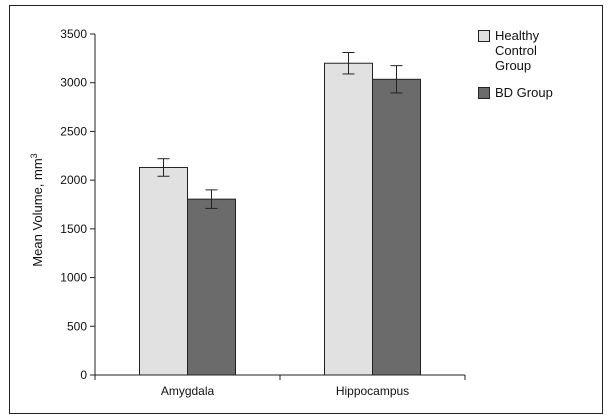  I want to click on legend-label: BD Group, so click(524, 92).